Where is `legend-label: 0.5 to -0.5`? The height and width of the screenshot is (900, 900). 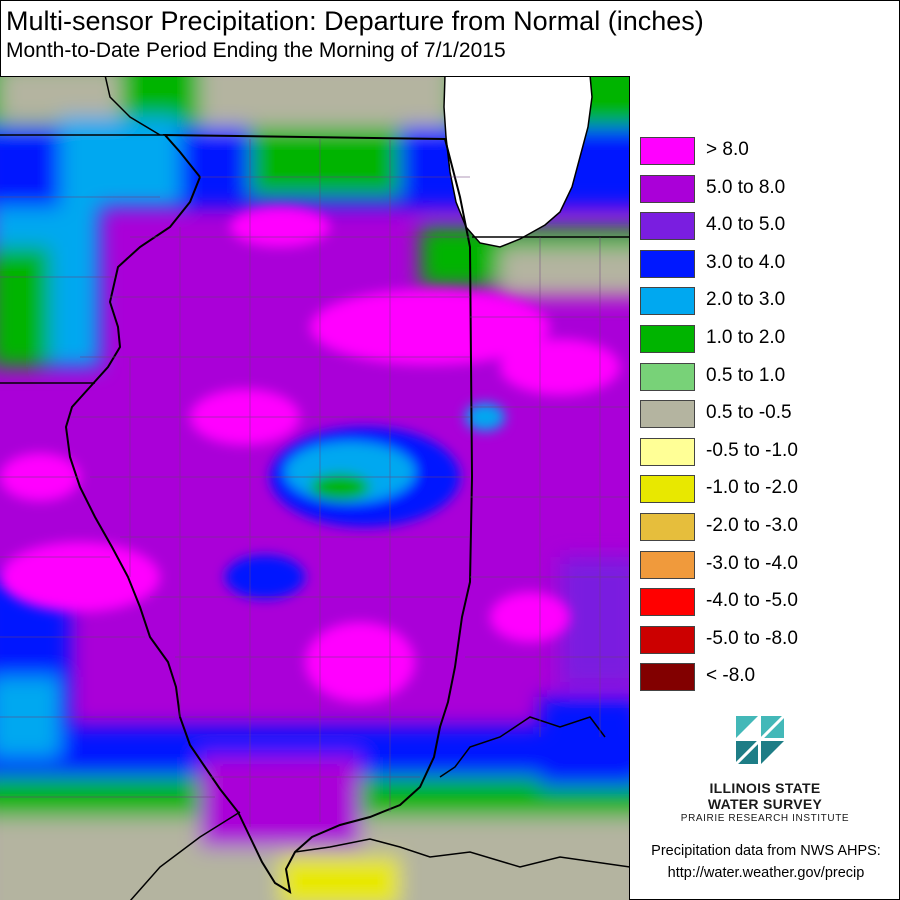 legend-label: 0.5 to -0.5 is located at coordinates (749, 413).